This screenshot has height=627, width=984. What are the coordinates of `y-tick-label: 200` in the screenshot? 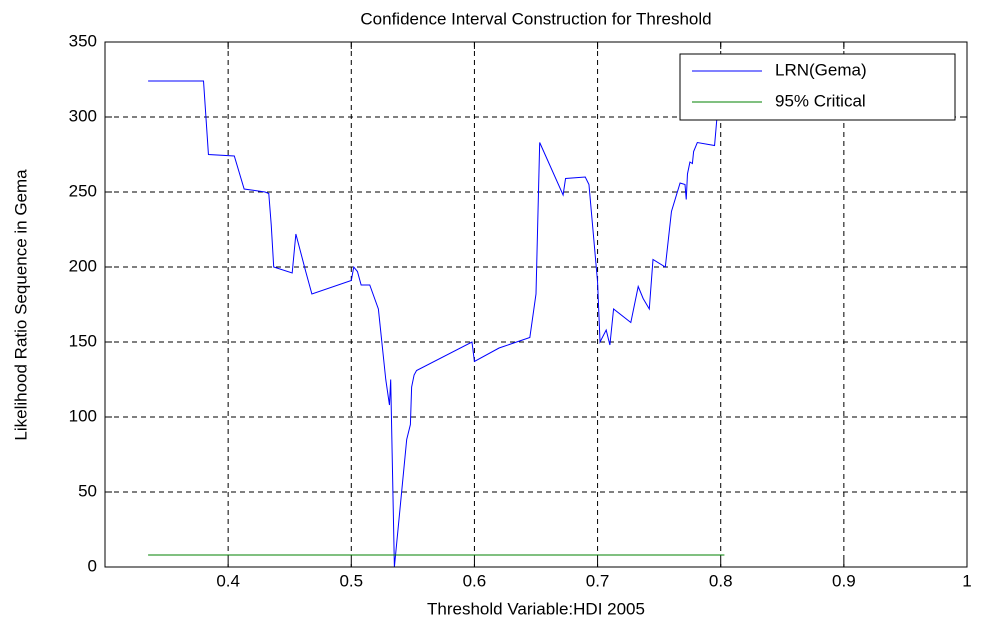 It's located at (83, 265).